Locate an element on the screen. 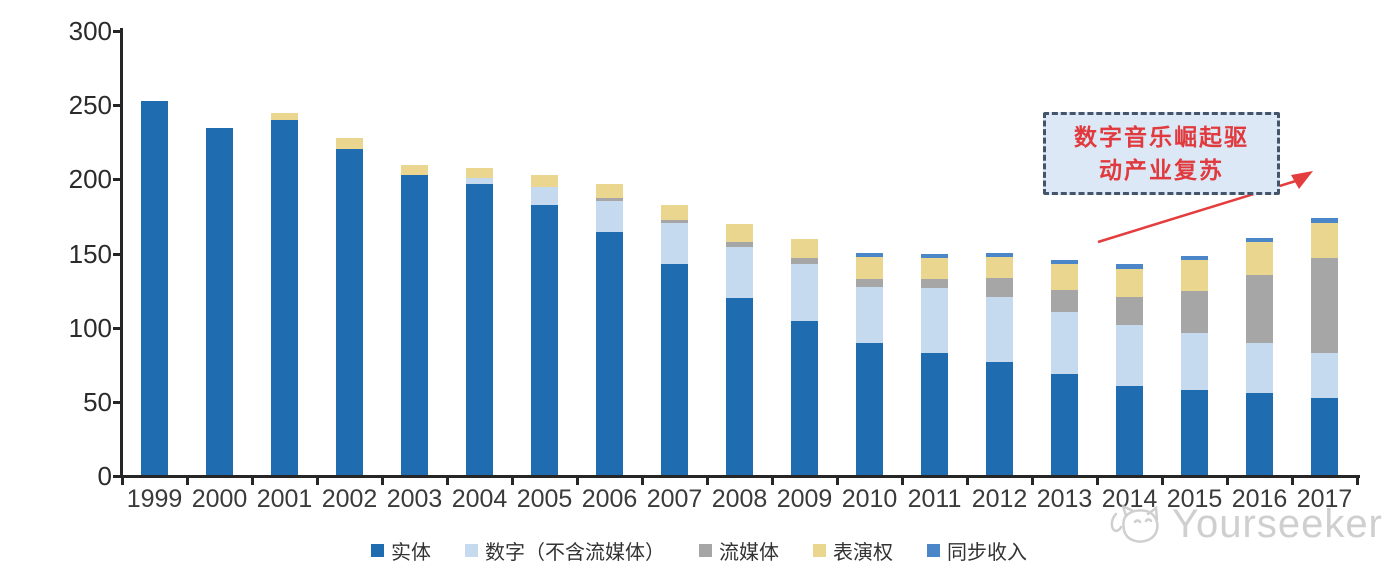 The height and width of the screenshot is (582, 1398). bar-segment-streaming-2014 is located at coordinates (1129, 311).